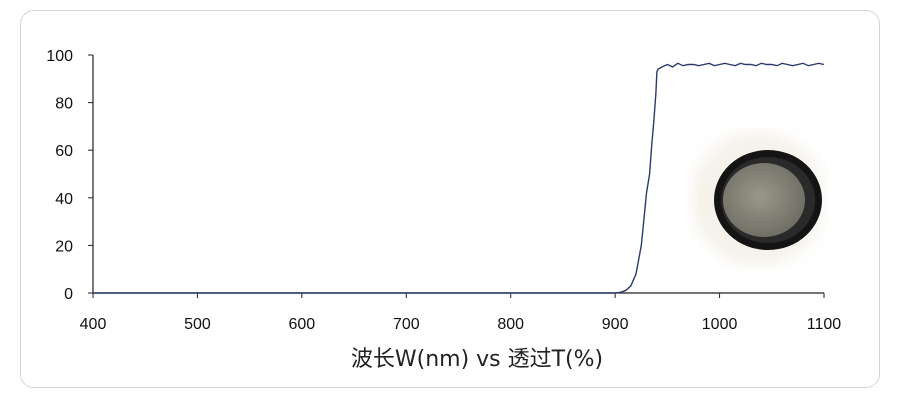 The height and width of the screenshot is (400, 900). Describe the element at coordinates (302, 324) in the screenshot. I see `x-tick-label: 600` at that location.